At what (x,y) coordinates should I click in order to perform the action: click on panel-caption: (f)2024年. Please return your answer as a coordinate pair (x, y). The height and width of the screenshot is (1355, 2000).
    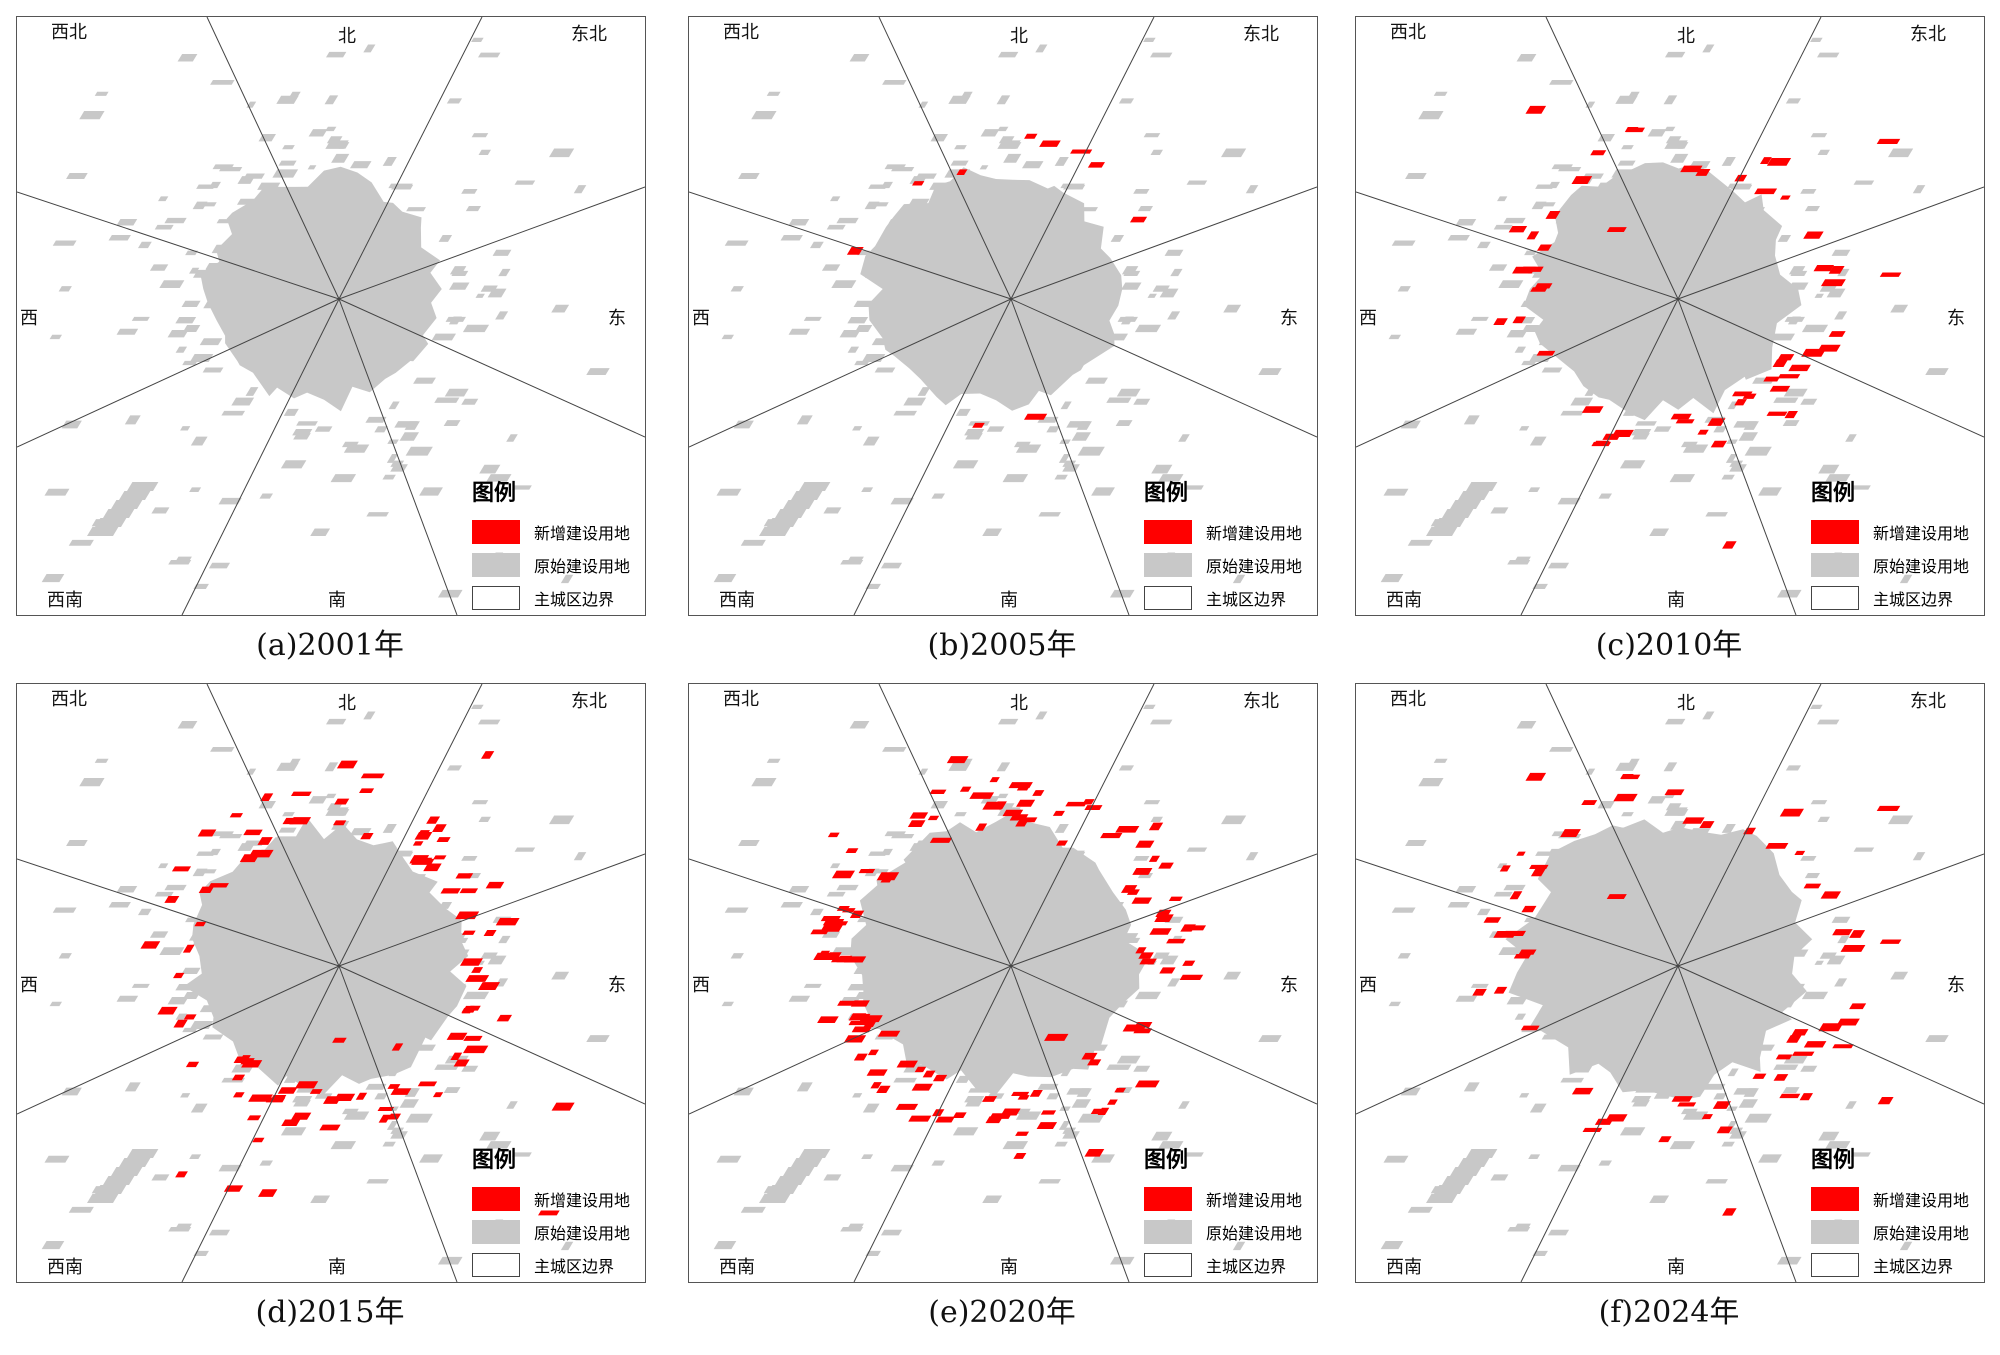
    Looking at the image, I should click on (1669, 1312).